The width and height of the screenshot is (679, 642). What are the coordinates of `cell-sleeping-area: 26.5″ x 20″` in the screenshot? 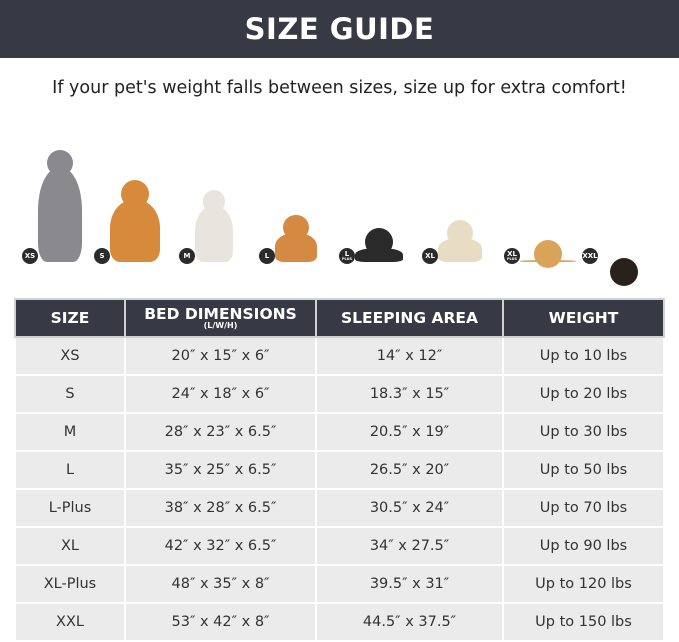 It's located at (409, 470).